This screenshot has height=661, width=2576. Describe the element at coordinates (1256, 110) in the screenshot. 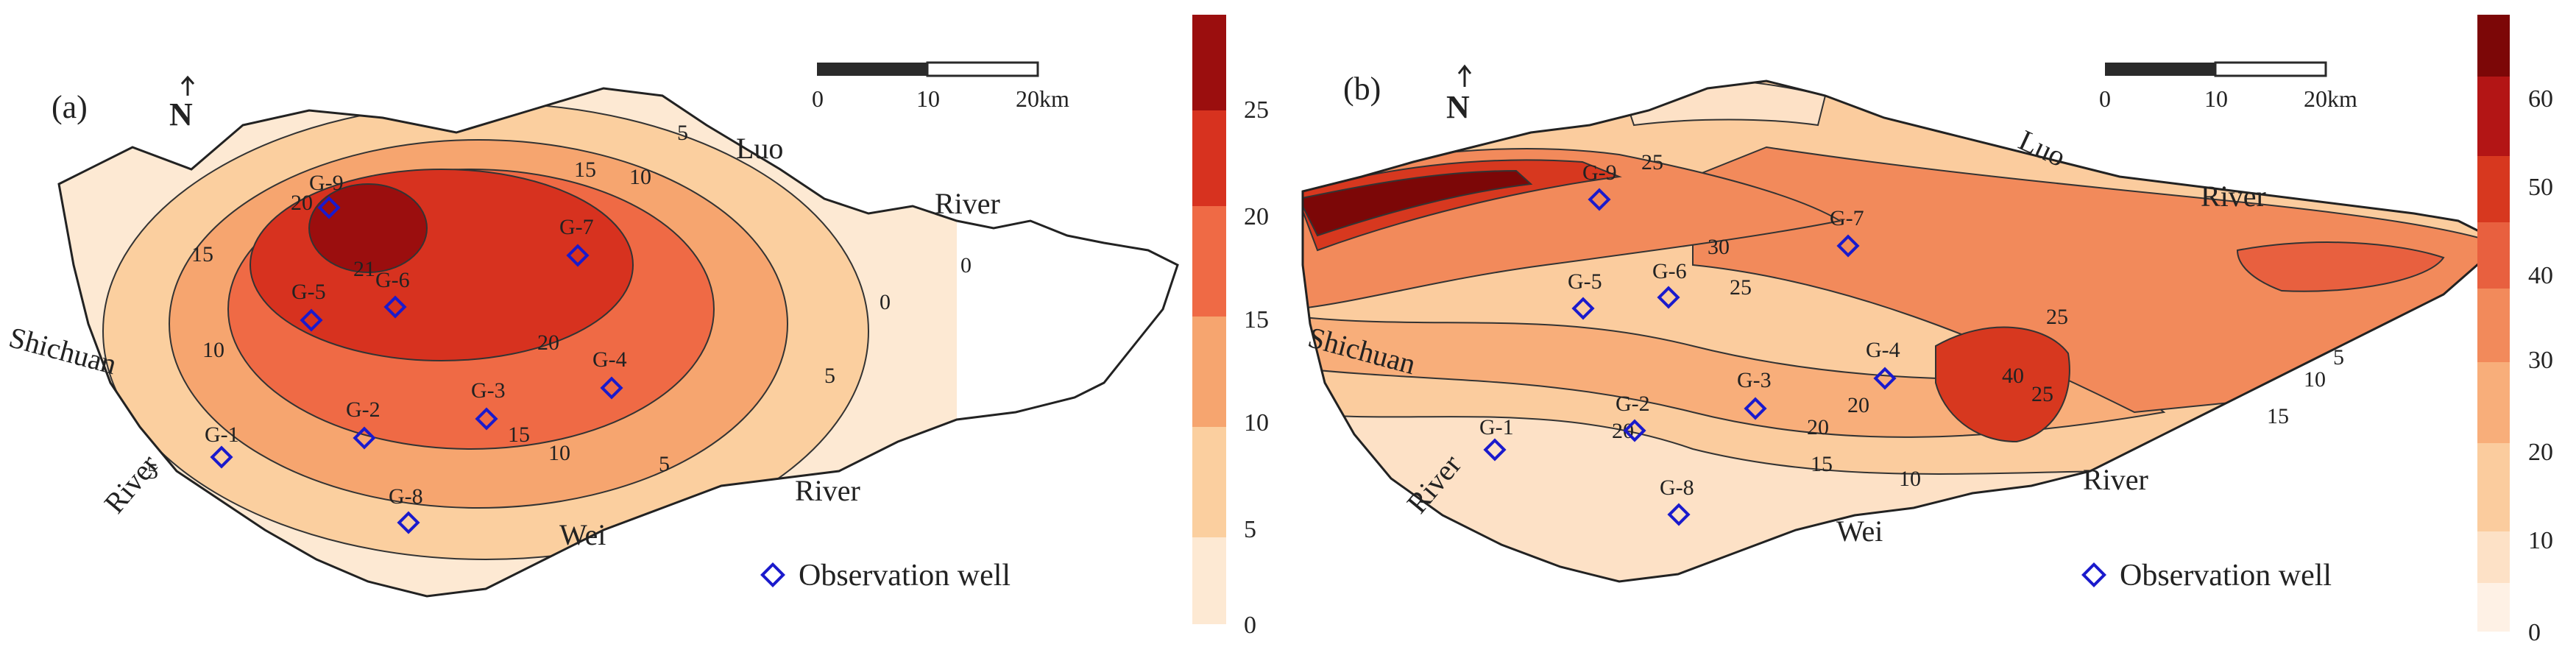

I see `colorbar-a-tick: 25` at that location.